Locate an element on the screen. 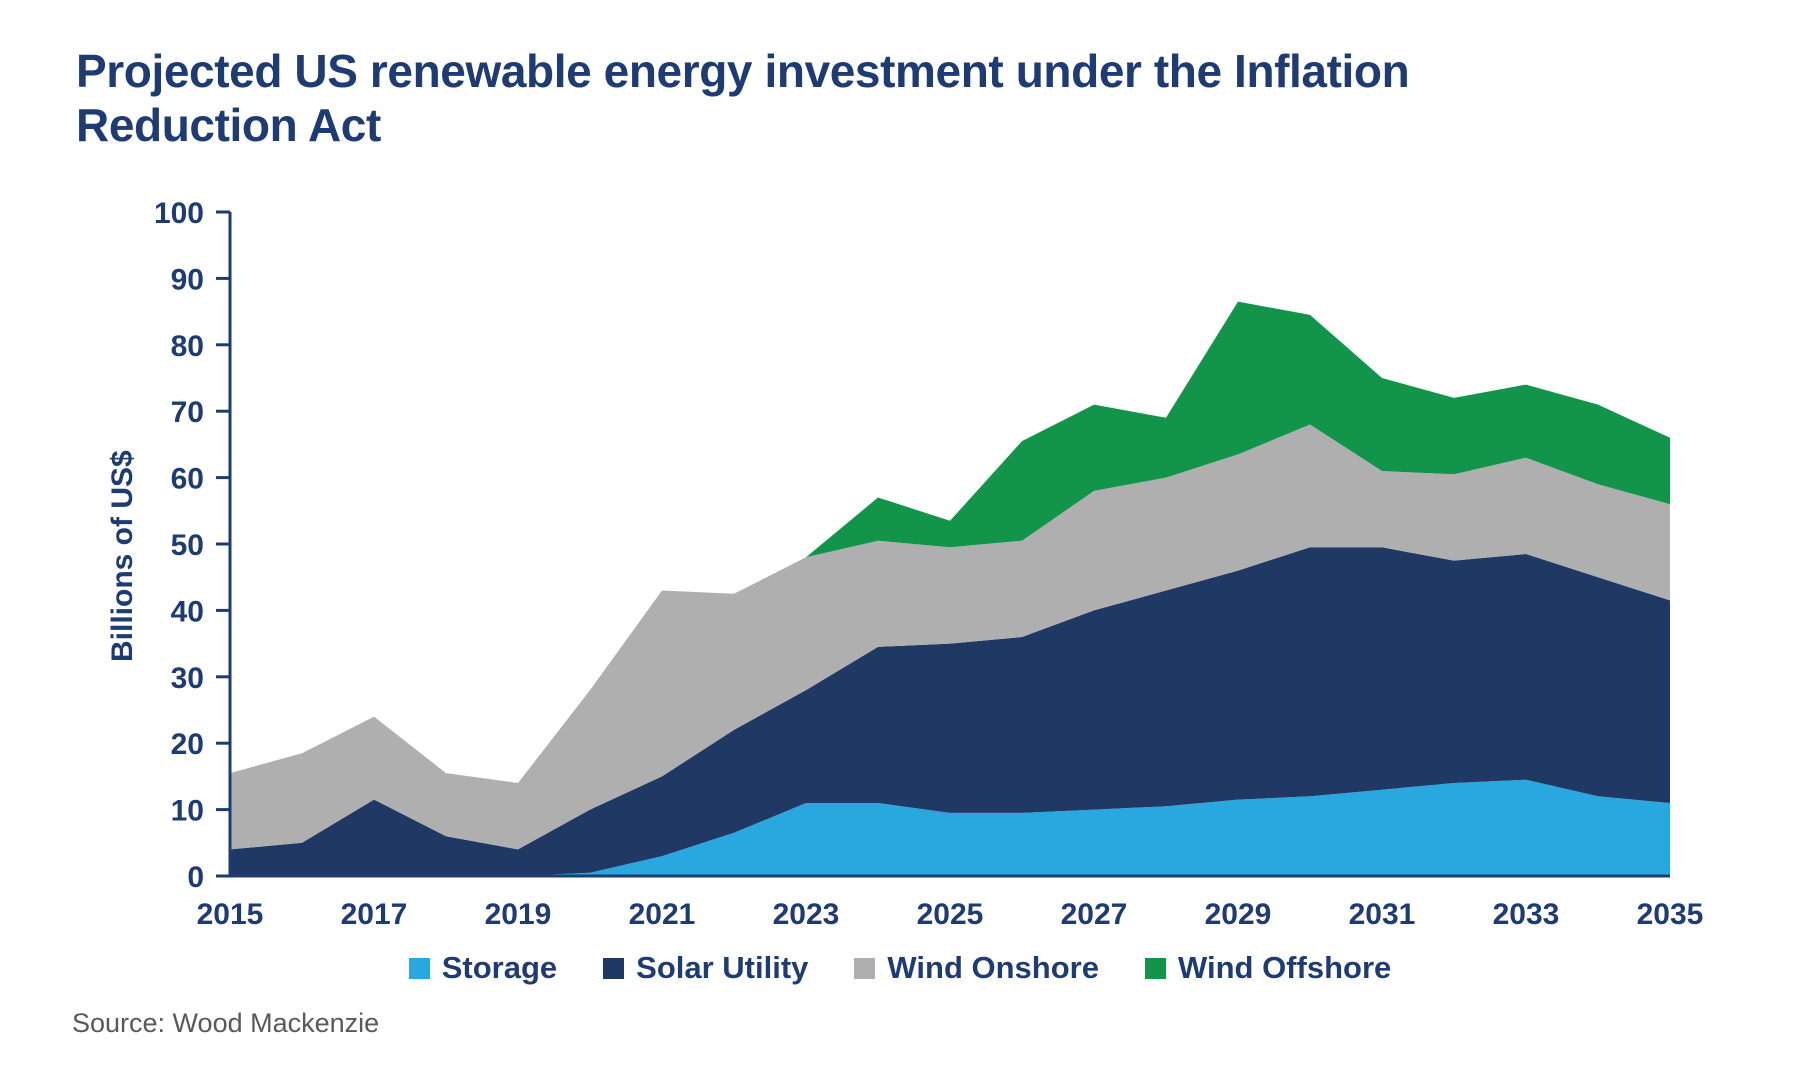 This screenshot has height=1080, width=1800. y-tick-label: 80 is located at coordinates (187, 346).